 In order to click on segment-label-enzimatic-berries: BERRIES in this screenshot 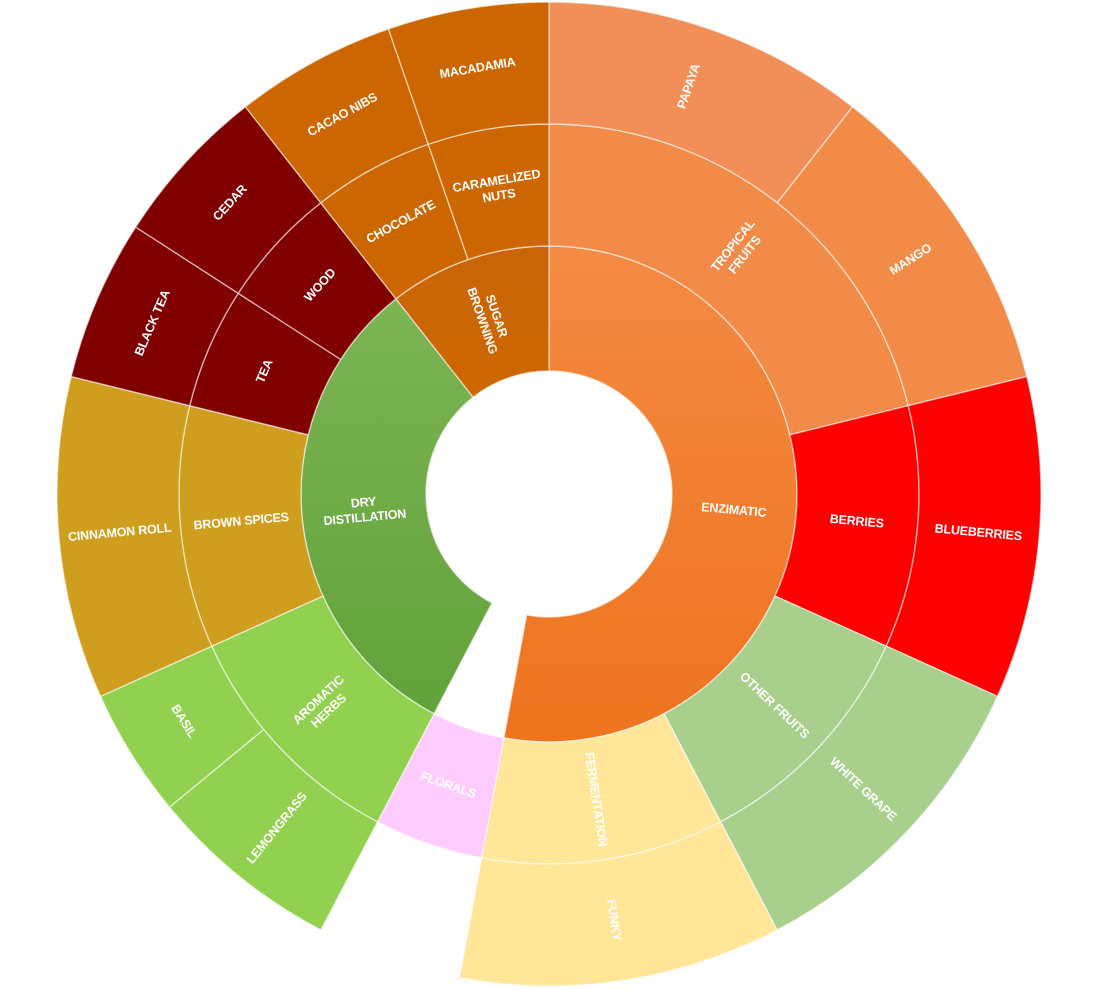, I will do `click(856, 521)`.